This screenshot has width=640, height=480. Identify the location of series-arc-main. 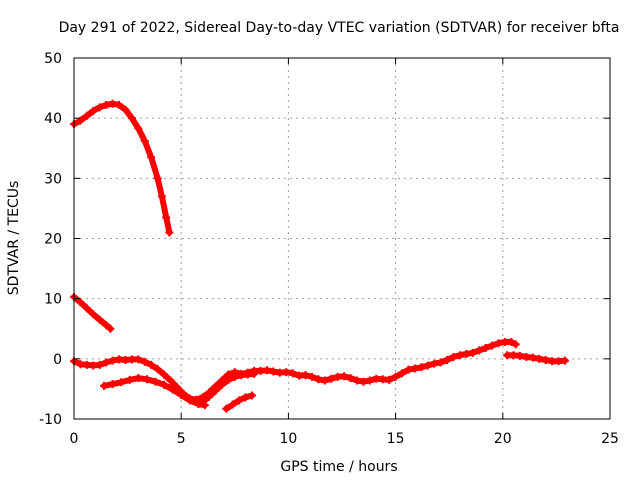
(295, 370).